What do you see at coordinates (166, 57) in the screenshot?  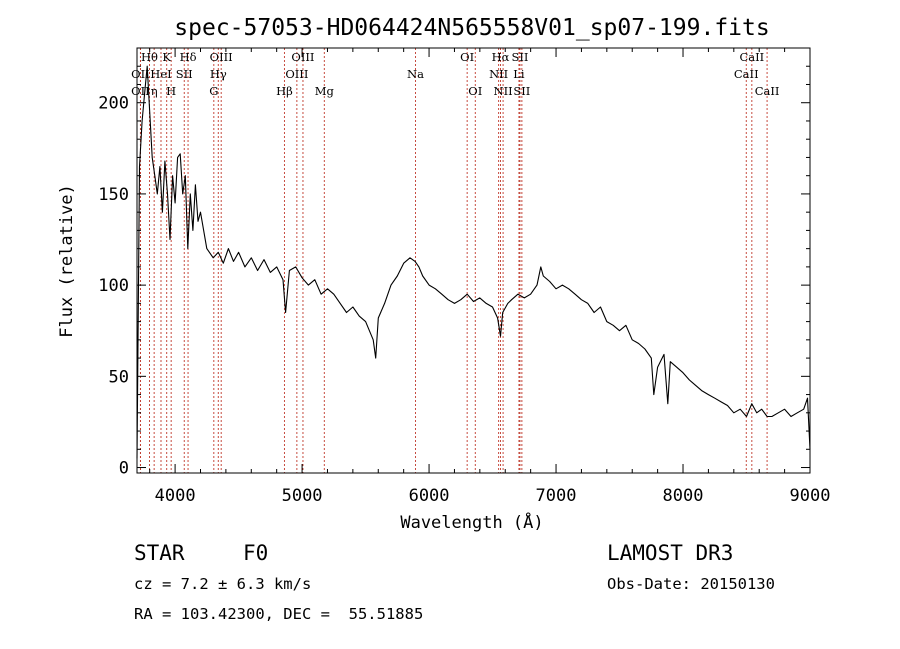 I see `emission-line-label: K` at bounding box center [166, 57].